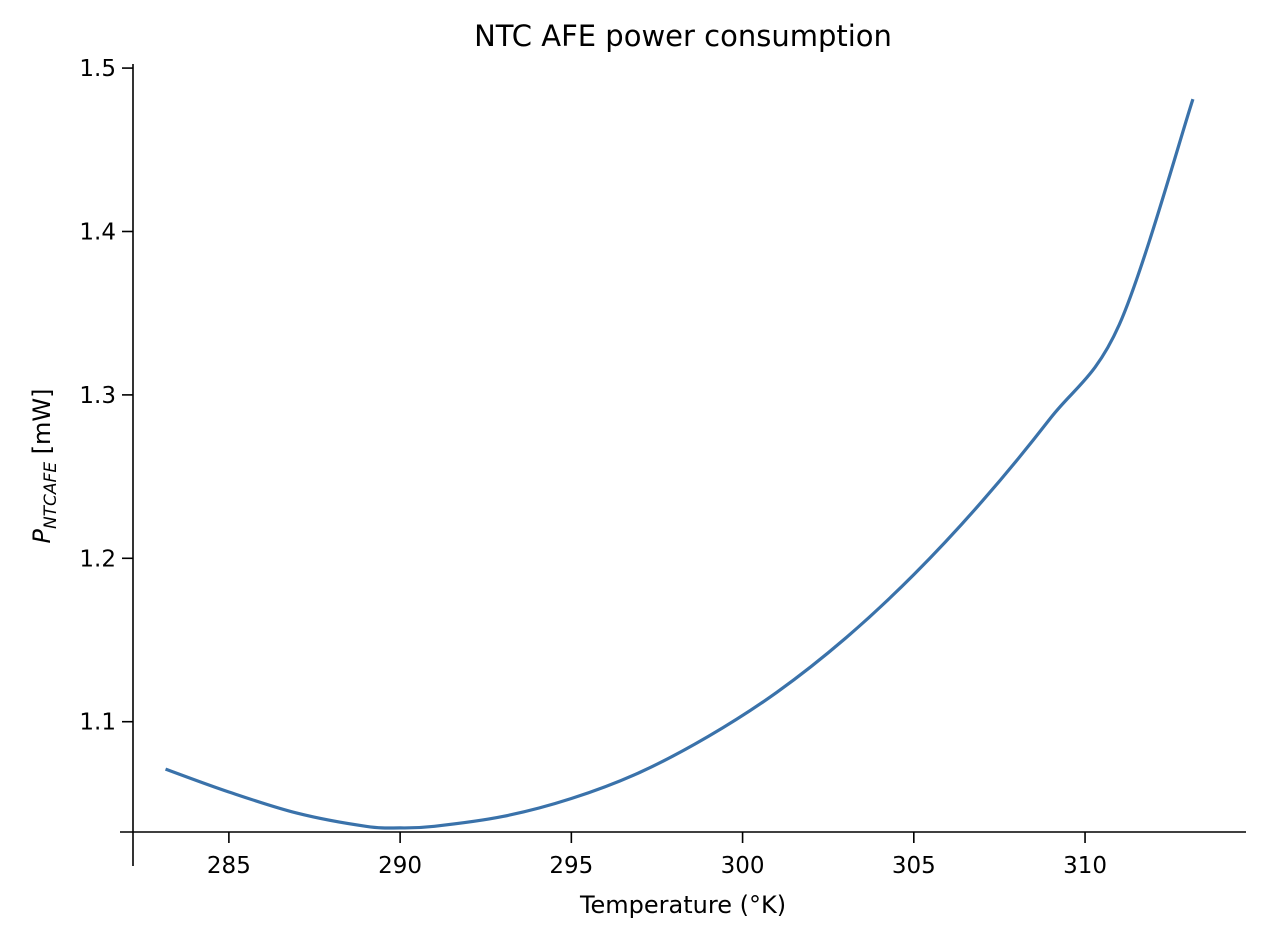  What do you see at coordinates (97, 559) in the screenshot?
I see `y-tick-label: 1.2` at bounding box center [97, 559].